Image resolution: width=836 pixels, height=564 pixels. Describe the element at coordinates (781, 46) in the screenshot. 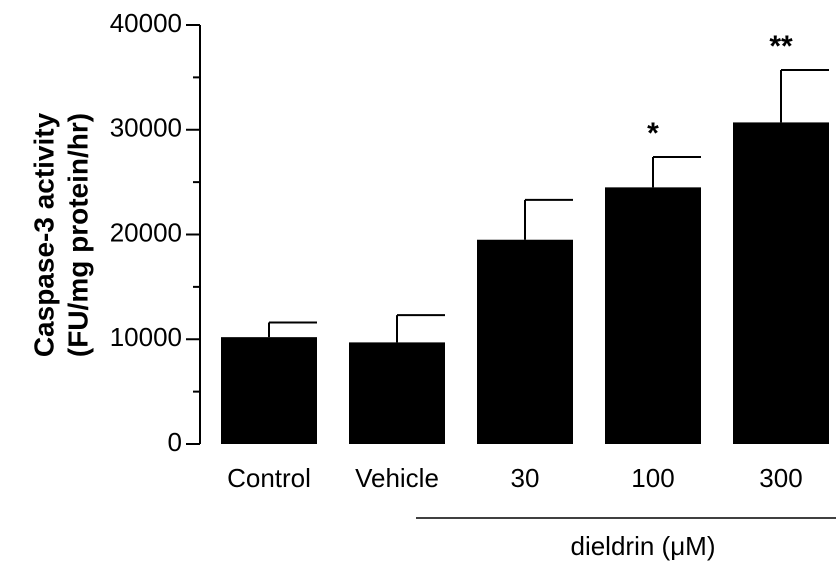

I see `significance-label: **` at that location.